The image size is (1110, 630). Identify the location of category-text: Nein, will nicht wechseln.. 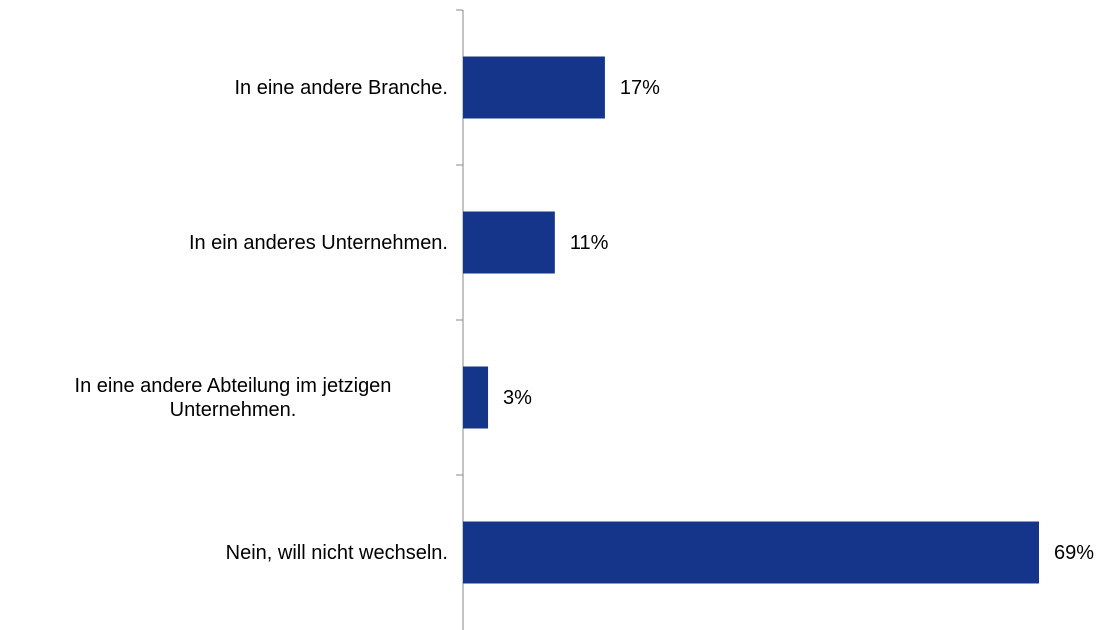
(336, 552).